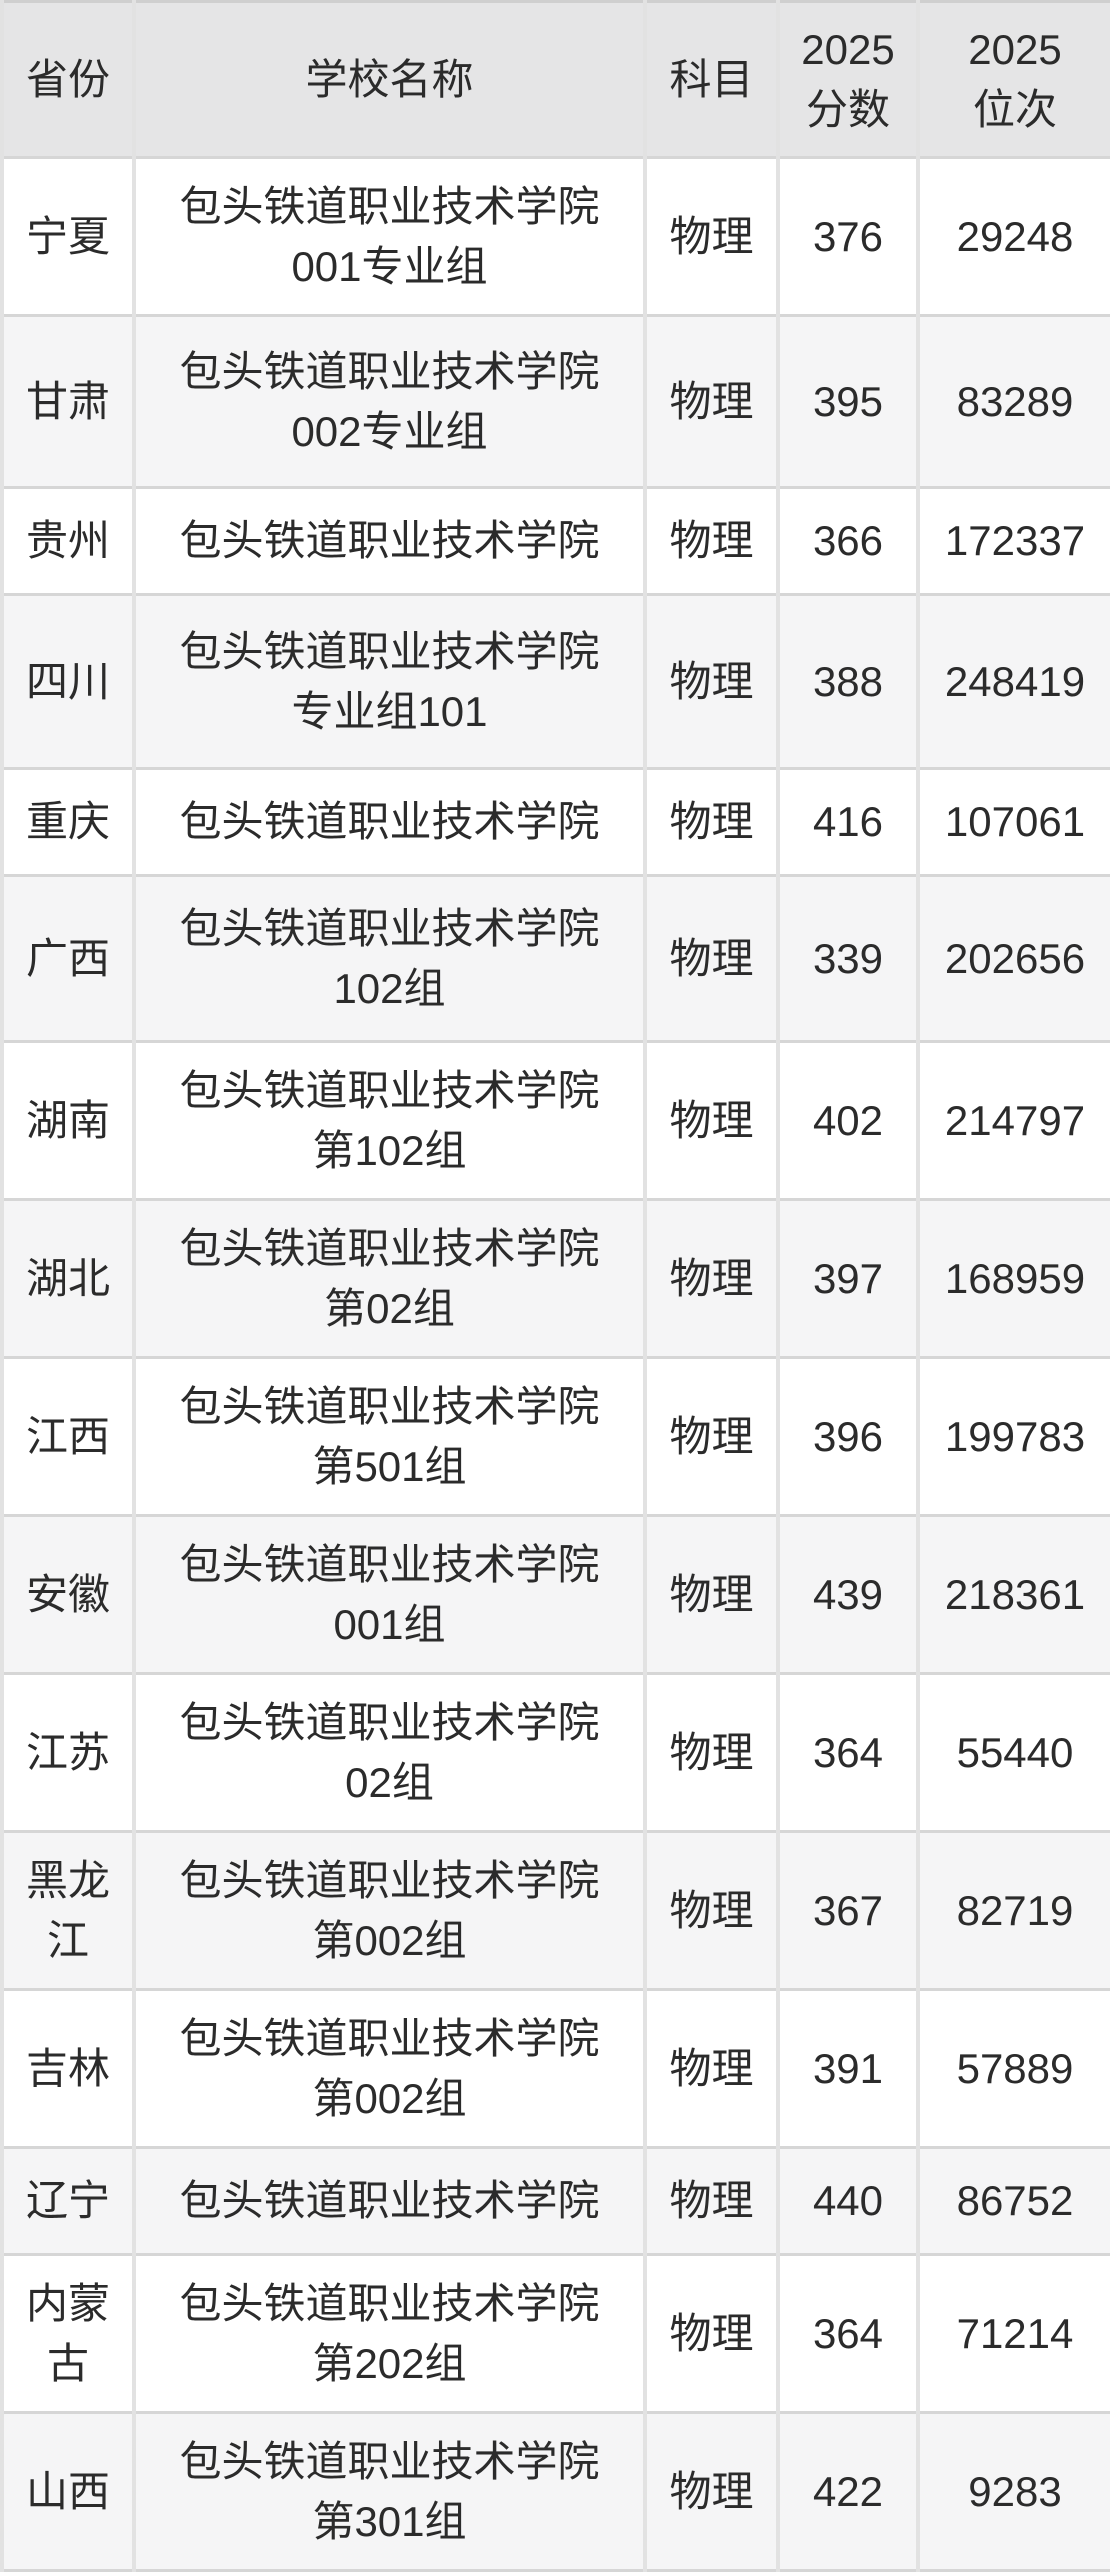 The height and width of the screenshot is (2572, 1110). What do you see at coordinates (389, 2521) in the screenshot?
I see `school-group: 第301组` at bounding box center [389, 2521].